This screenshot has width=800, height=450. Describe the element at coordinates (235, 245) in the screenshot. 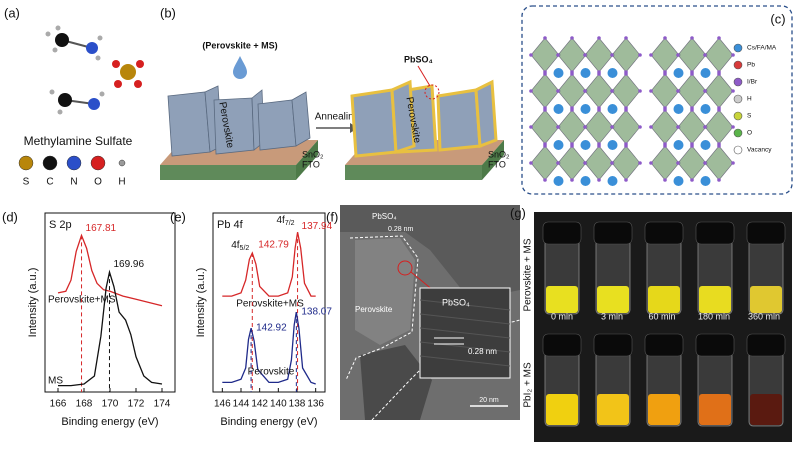

I see `orbital: 4f` at that location.